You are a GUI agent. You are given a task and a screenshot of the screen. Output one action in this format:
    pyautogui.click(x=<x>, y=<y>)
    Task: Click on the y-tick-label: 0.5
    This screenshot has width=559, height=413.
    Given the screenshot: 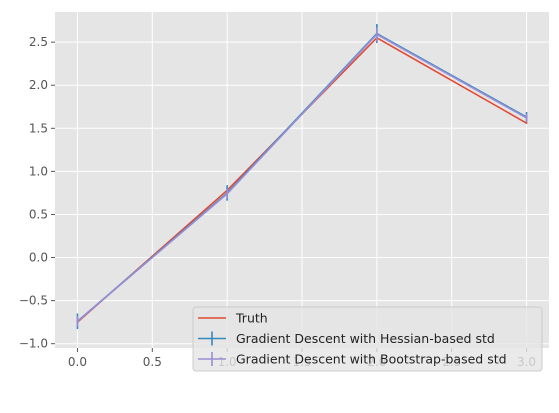 What is the action you would take?
    pyautogui.click(x=38, y=214)
    